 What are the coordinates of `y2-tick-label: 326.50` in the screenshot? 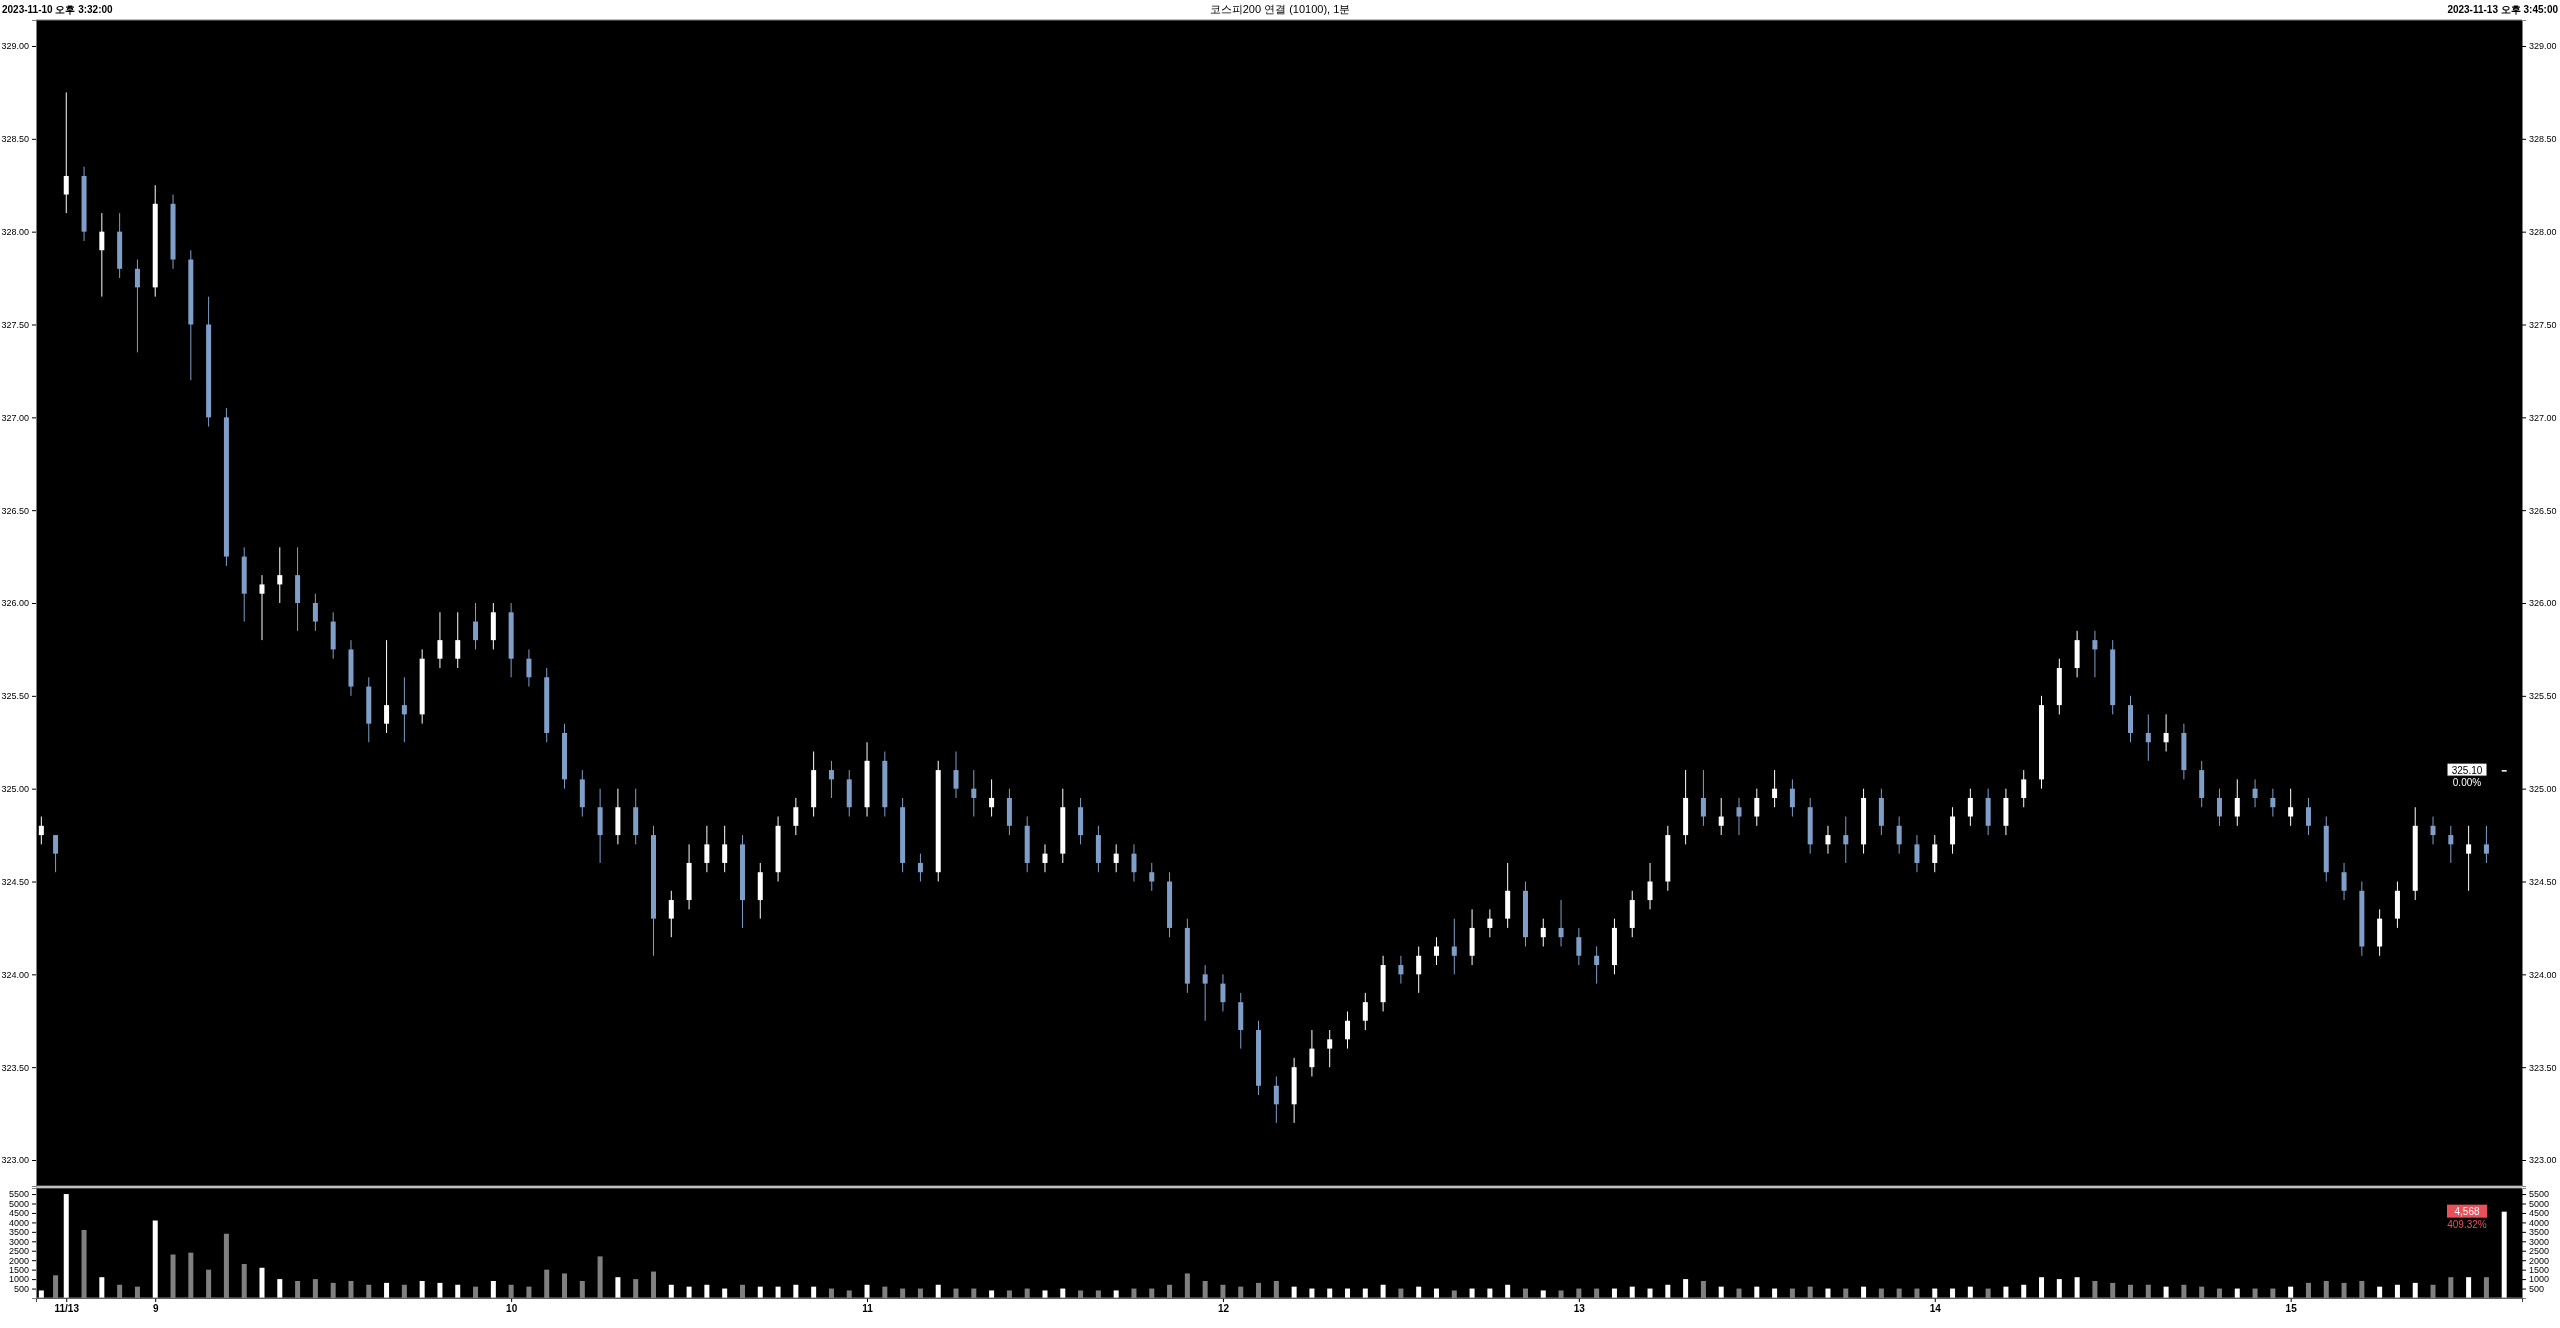 It's located at (2543, 510).